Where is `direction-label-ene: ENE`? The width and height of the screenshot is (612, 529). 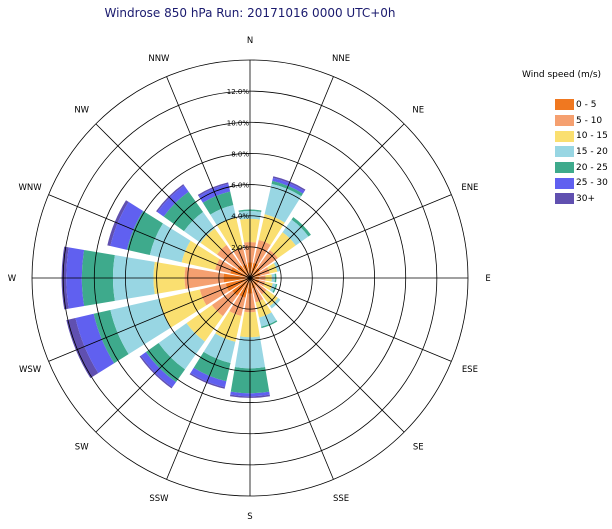
direction-label-ene: ENE is located at coordinates (469, 188).